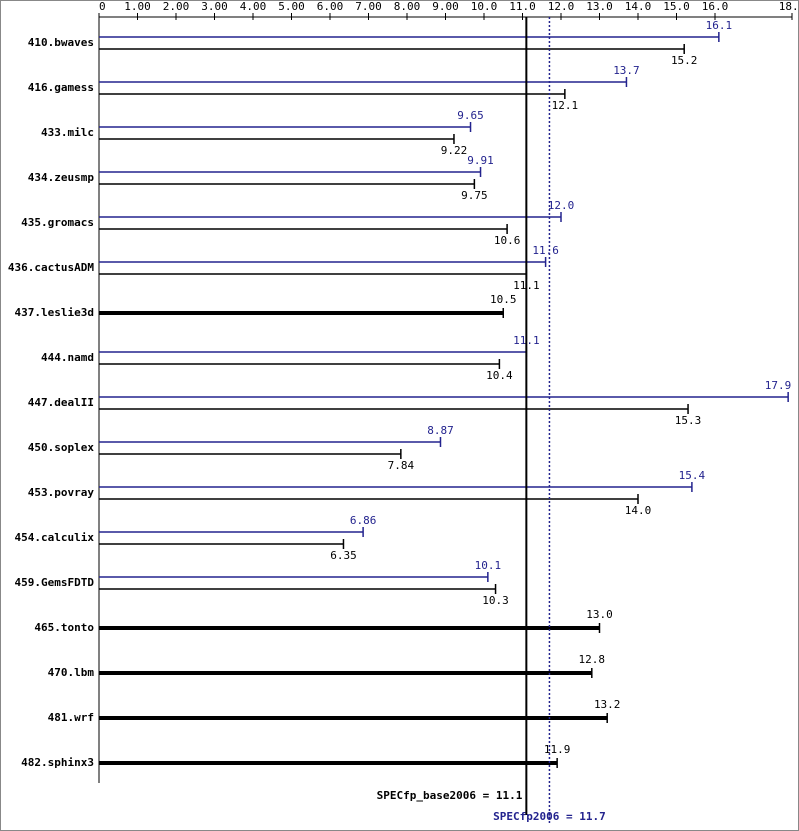  I want to click on y-tick-label: 470.lbm, so click(71, 672).